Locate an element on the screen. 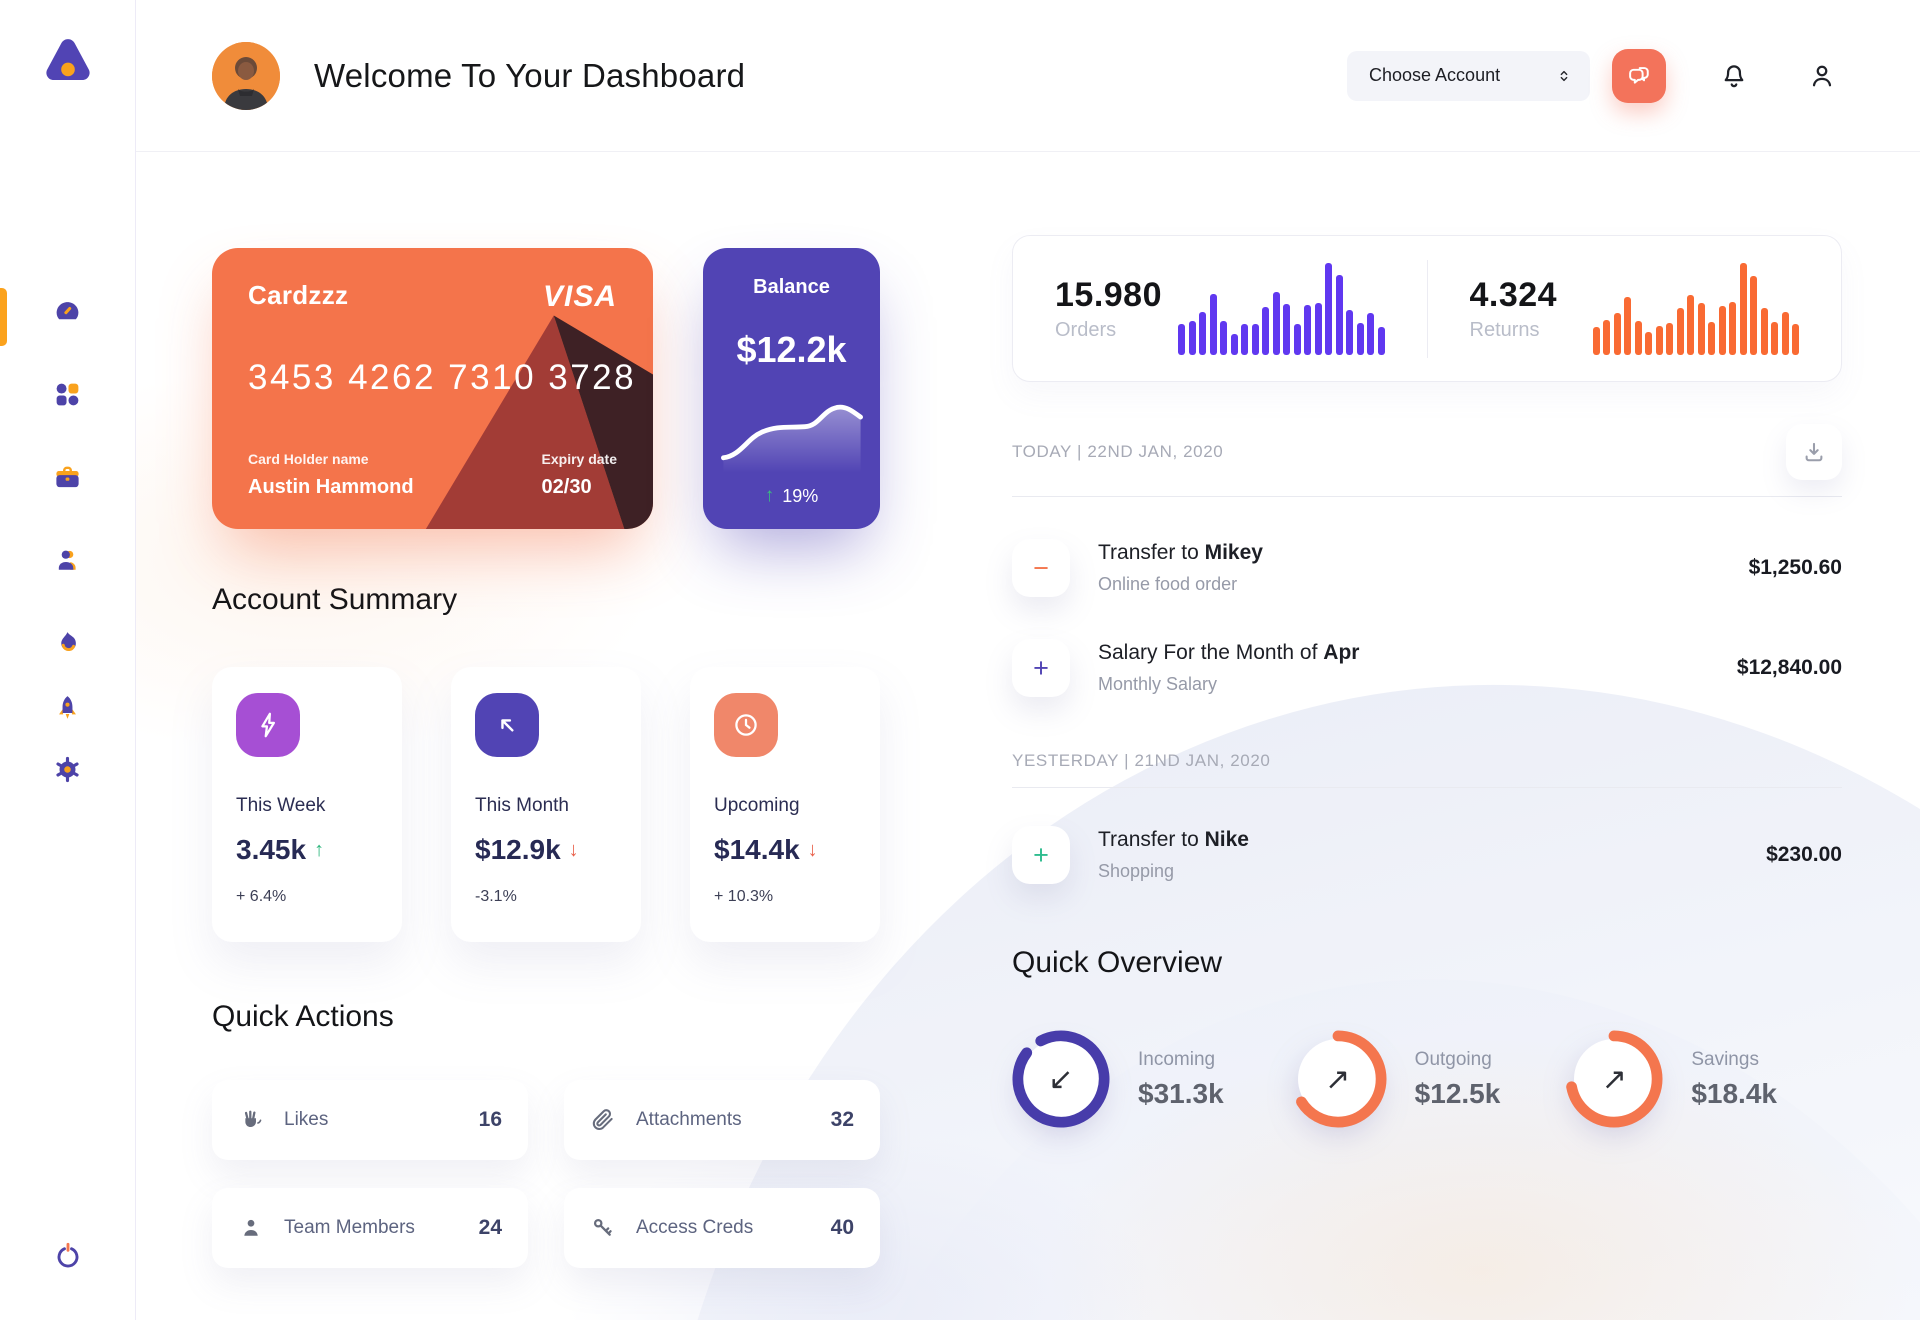 This screenshot has width=1920, height=1320. sidebar is located at coordinates (68, 660).